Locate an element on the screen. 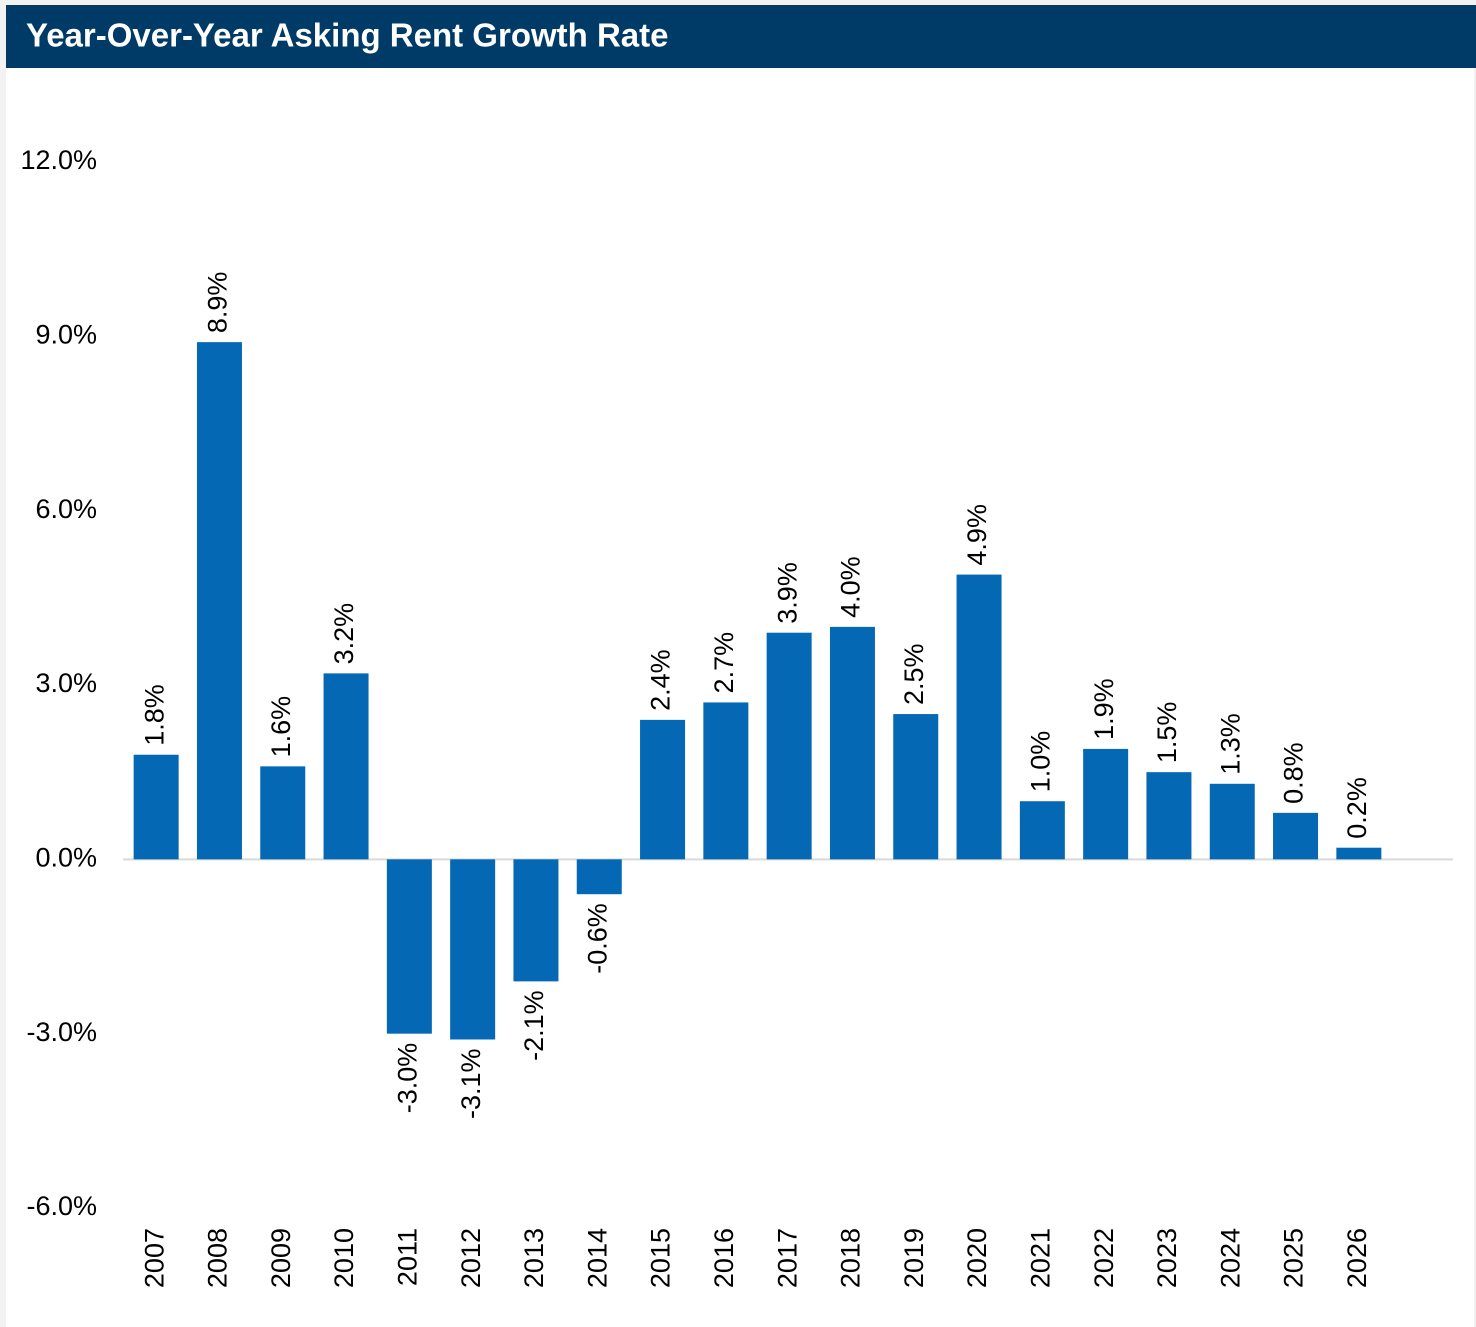 This screenshot has width=1476, height=1327. x-tick-label: 2013 is located at coordinates (534, 1258).